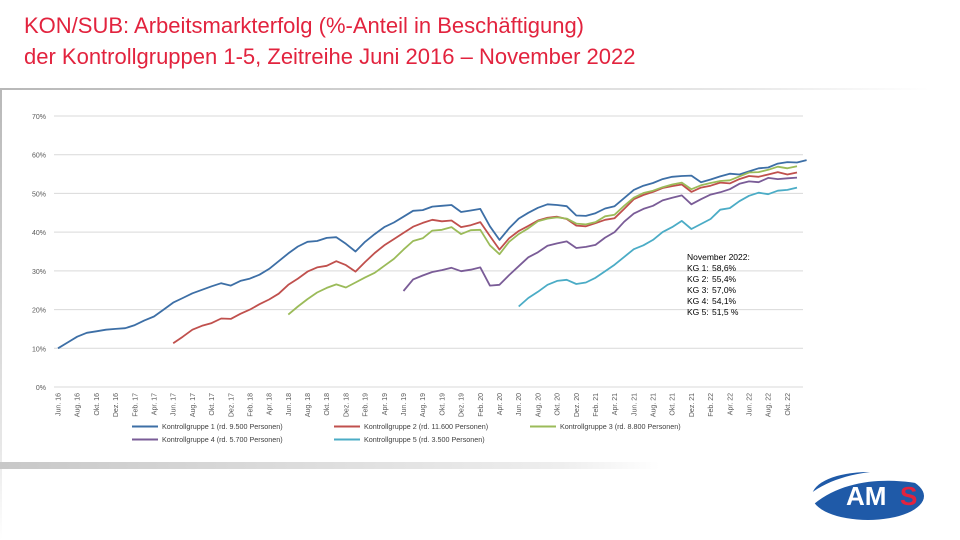 The image size is (960, 540). What do you see at coordinates (698, 290) in the screenshot?
I see `annotation-label: KG 3:` at bounding box center [698, 290].